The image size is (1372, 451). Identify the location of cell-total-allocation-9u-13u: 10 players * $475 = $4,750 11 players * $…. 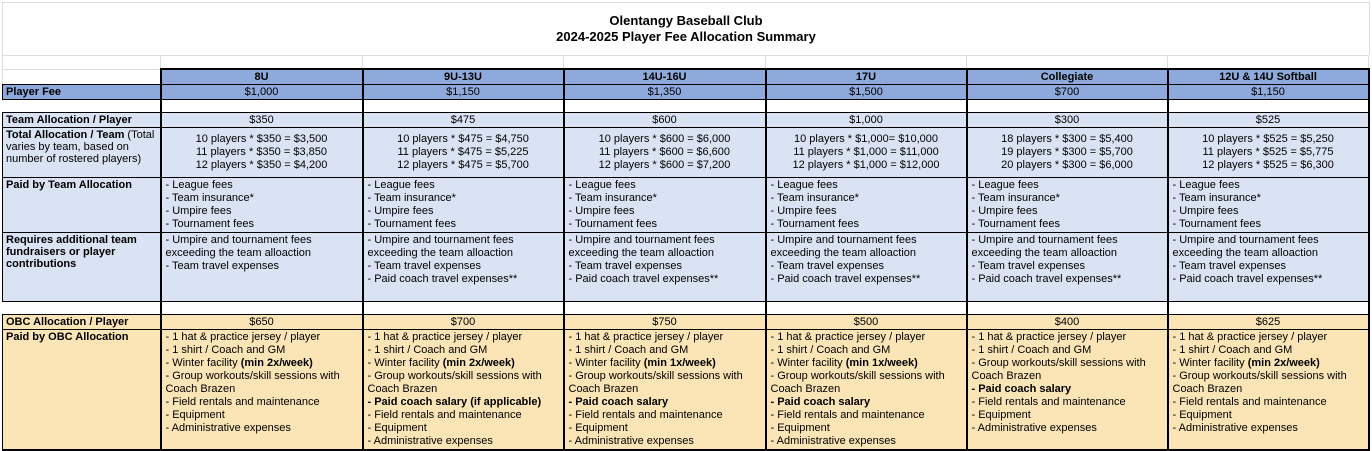
(463, 152).